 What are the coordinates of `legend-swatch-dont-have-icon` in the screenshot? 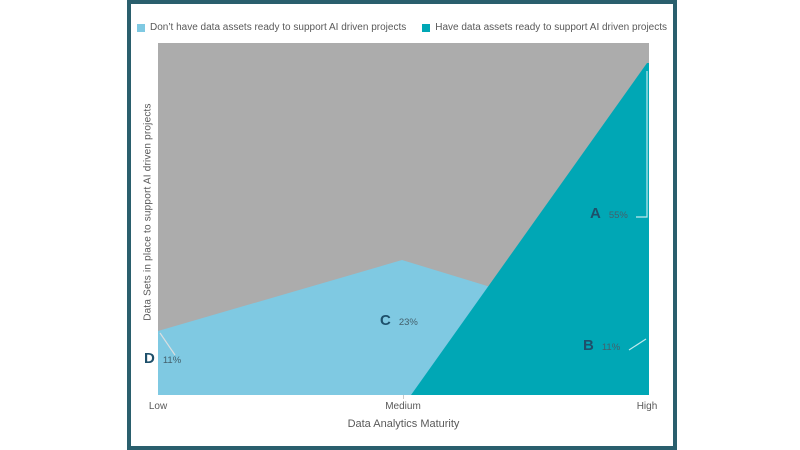 It's located at (140, 27).